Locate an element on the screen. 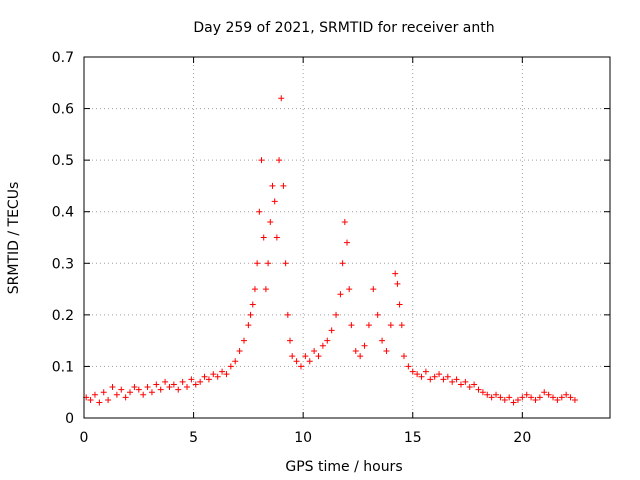 This screenshot has width=640, height=480. x-tick-label: 0 is located at coordinates (84, 438).